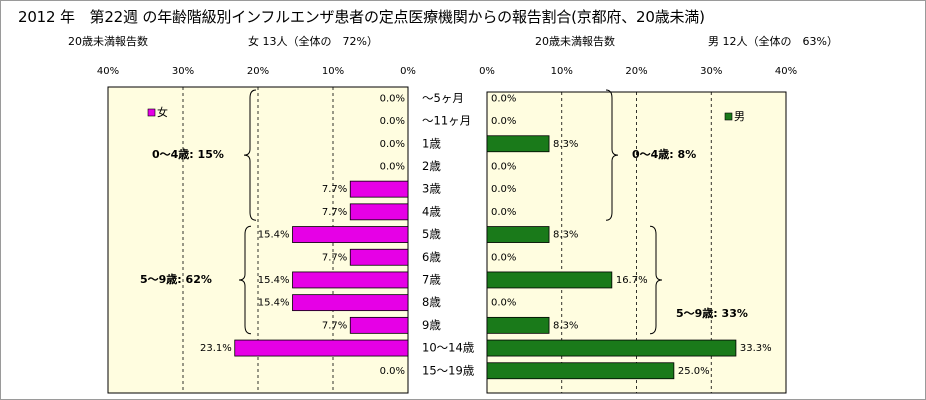 This screenshot has height=400, width=926. Describe the element at coordinates (431, 234) in the screenshot. I see `category-label: 5歳` at that location.